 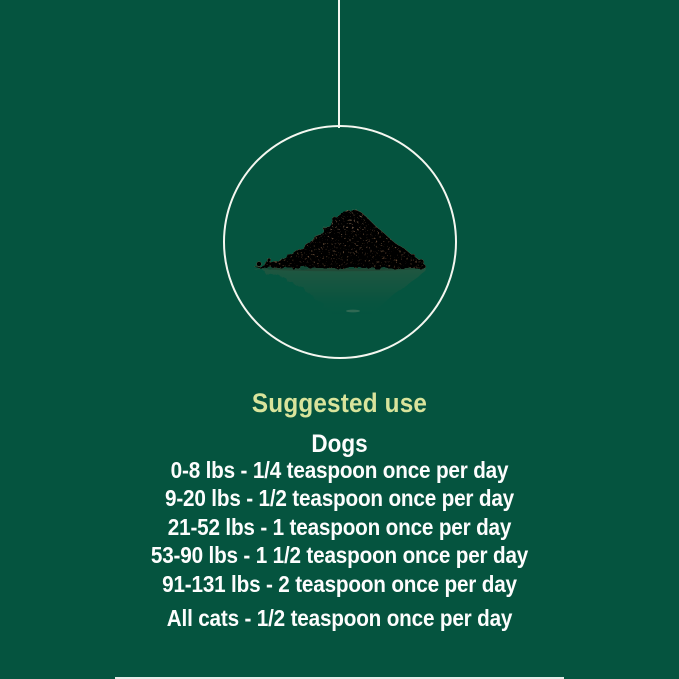 I want to click on dog-dosage-row: 91-131 lbs - 2 teaspoon once per day, so click(x=339, y=583).